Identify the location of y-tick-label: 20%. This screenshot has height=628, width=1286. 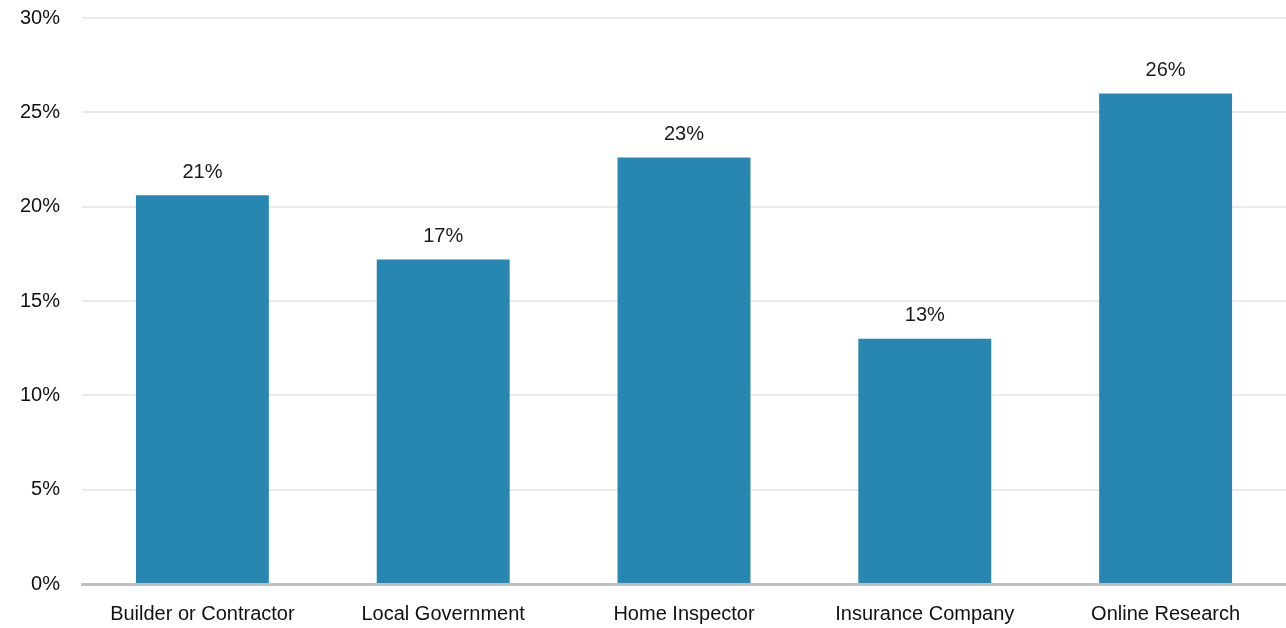
(40, 205).